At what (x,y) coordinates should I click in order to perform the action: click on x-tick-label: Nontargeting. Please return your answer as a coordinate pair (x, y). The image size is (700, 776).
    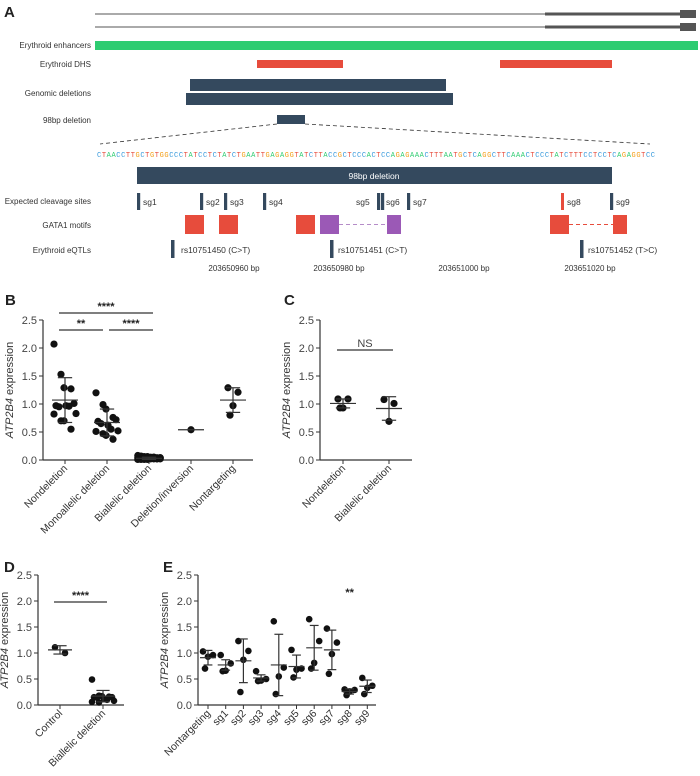
    Looking at the image, I should click on (187, 733).